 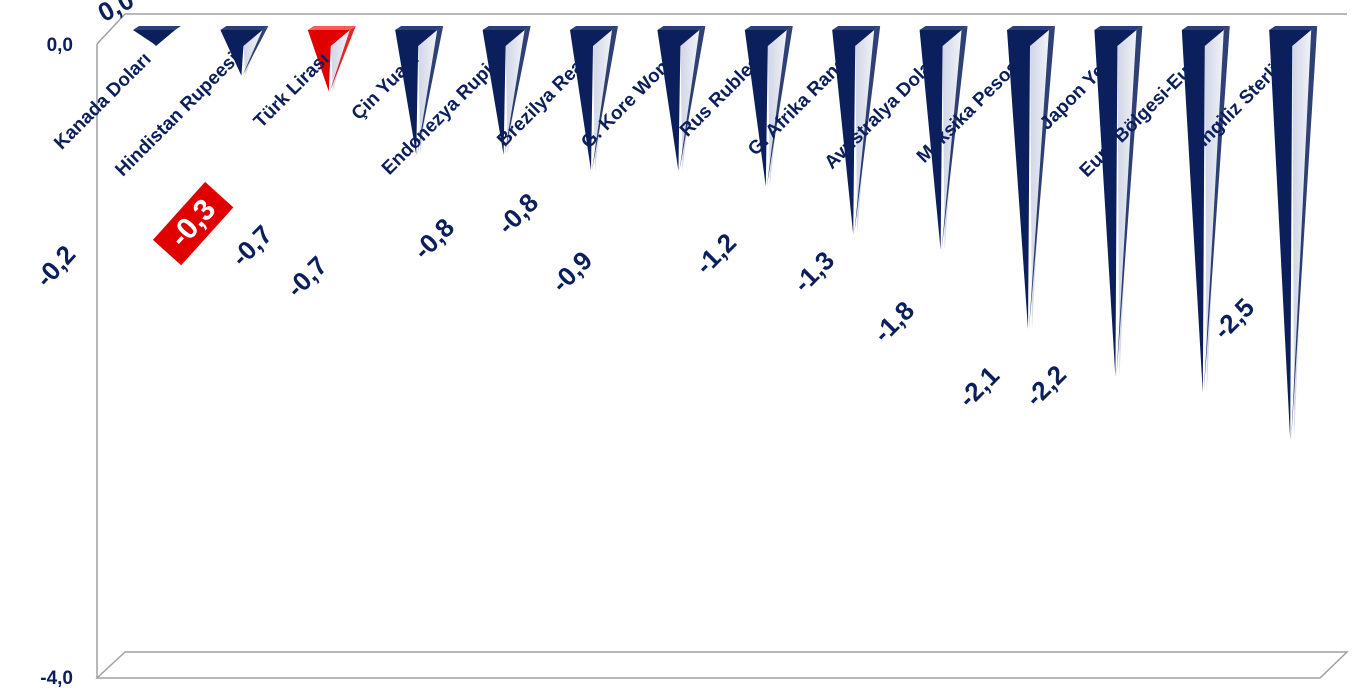 What do you see at coordinates (715, 253) in the screenshot?
I see `value-label: -1,2` at bounding box center [715, 253].